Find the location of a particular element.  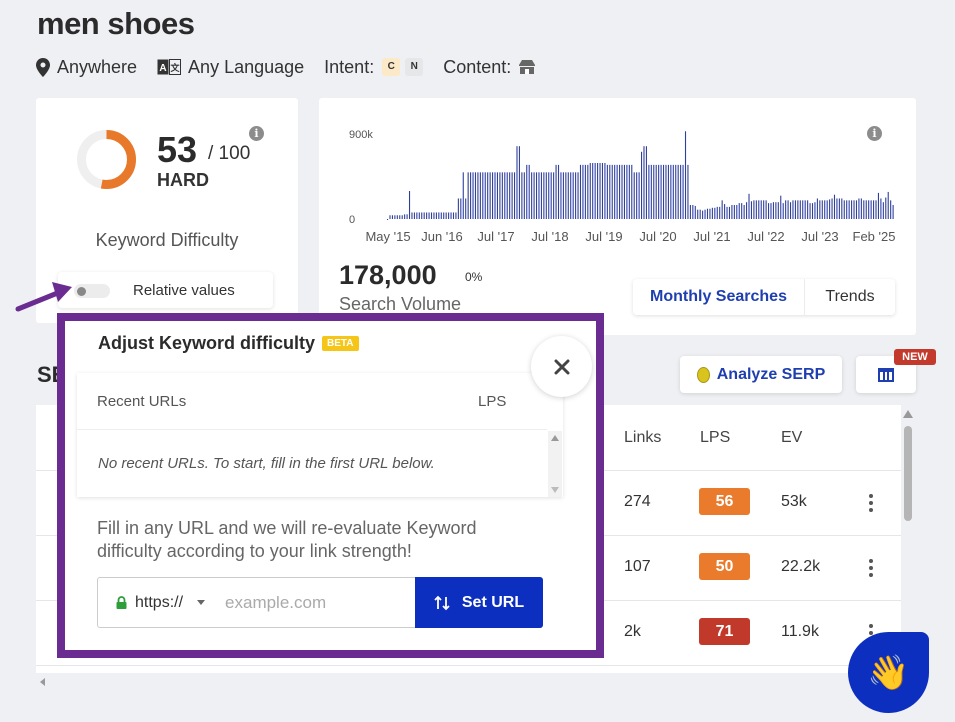

info-icon: i is located at coordinates (256, 133).